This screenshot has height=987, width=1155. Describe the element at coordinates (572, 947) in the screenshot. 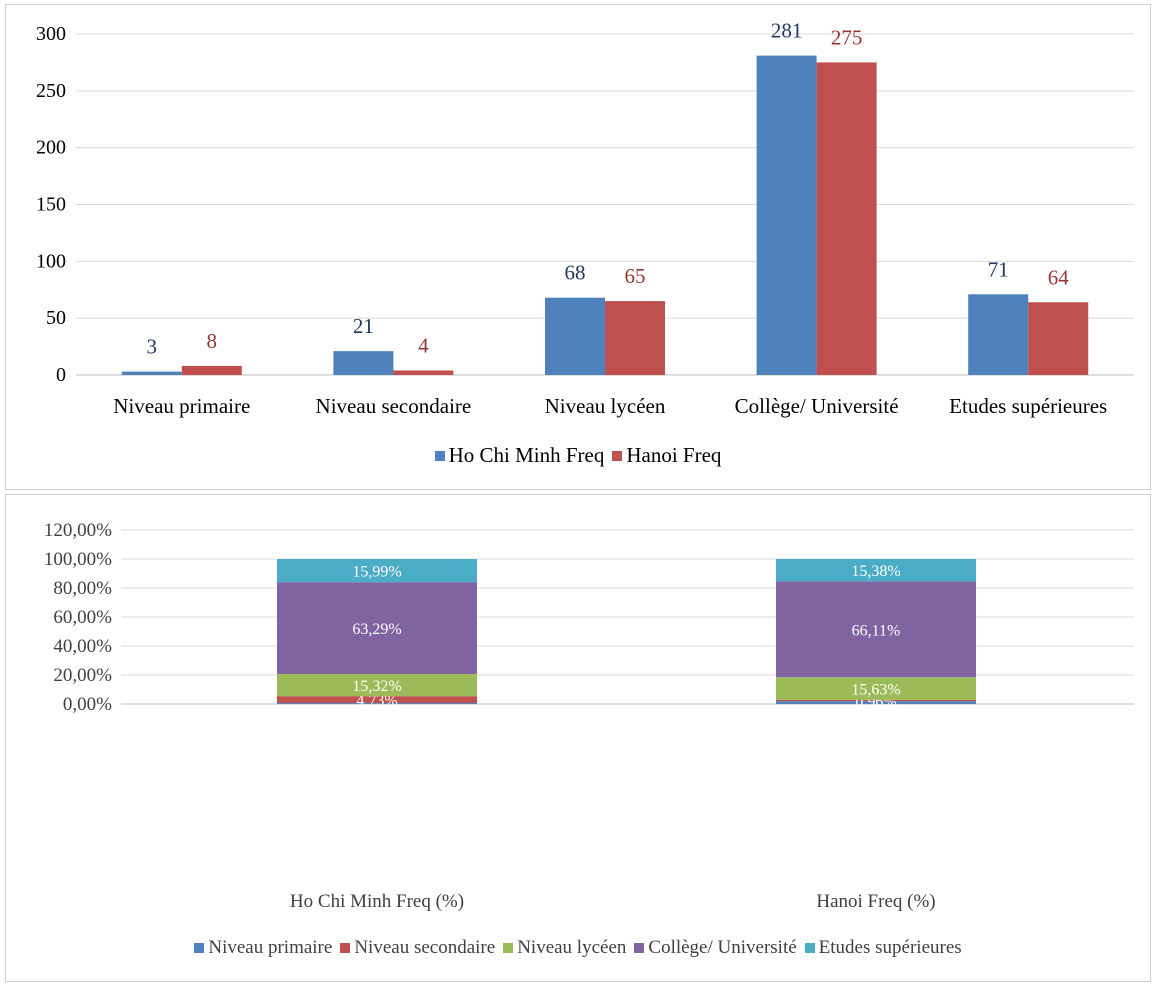

I see `legend-label: Niveau lycéen` at that location.